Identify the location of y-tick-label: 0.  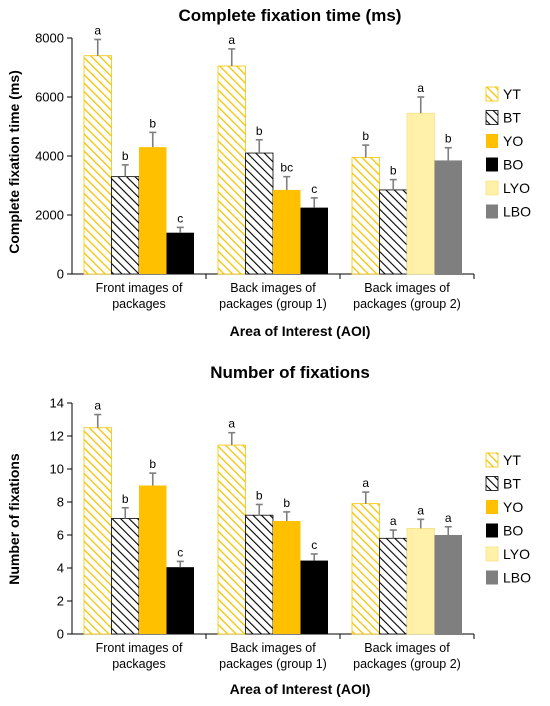
(60, 634).